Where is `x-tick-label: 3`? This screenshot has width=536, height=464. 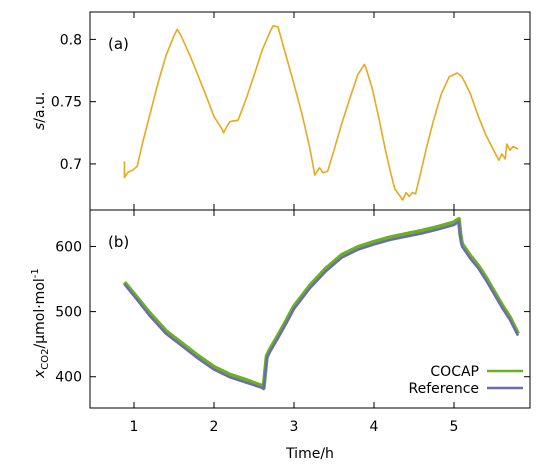
x-tick-label: 3 is located at coordinates (294, 427).